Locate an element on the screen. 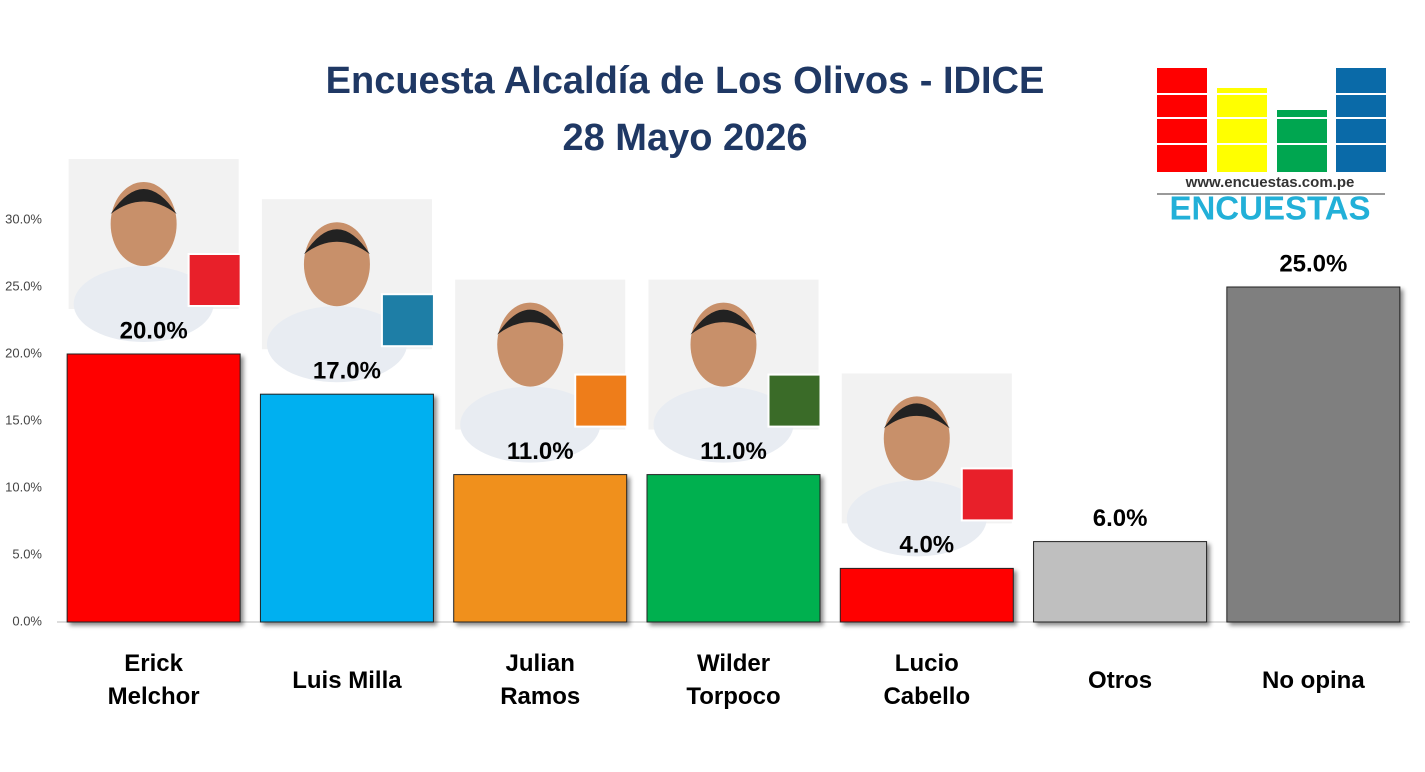  x-tick-label: Lucio Cabello is located at coordinates (927, 680).